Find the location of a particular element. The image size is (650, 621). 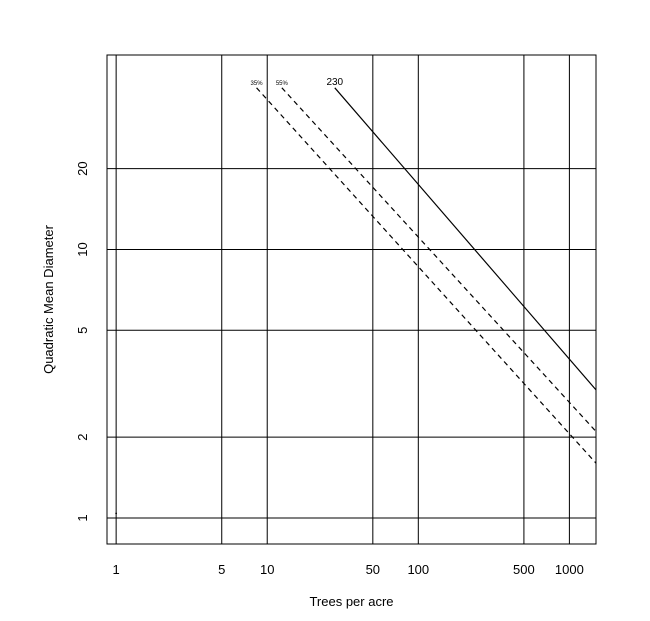

x-tick-label: 10 is located at coordinates (267, 569).